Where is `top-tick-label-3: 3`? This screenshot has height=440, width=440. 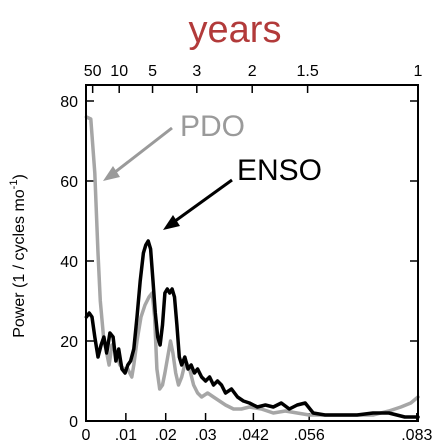
top-tick-label-3: 3 is located at coordinates (196, 71).